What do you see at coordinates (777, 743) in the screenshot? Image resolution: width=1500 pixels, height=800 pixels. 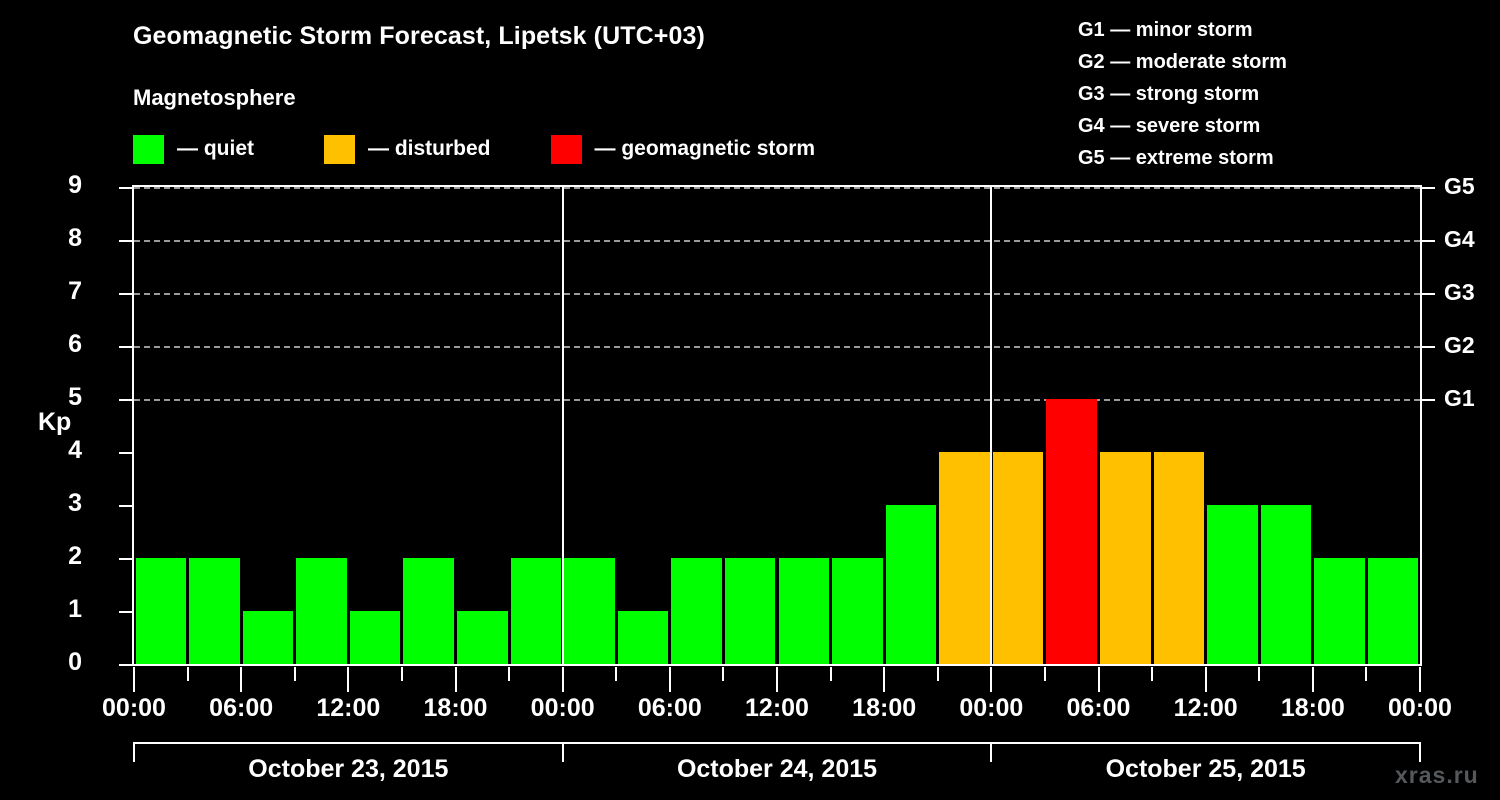 I see `date-bracket-line` at bounding box center [777, 743].